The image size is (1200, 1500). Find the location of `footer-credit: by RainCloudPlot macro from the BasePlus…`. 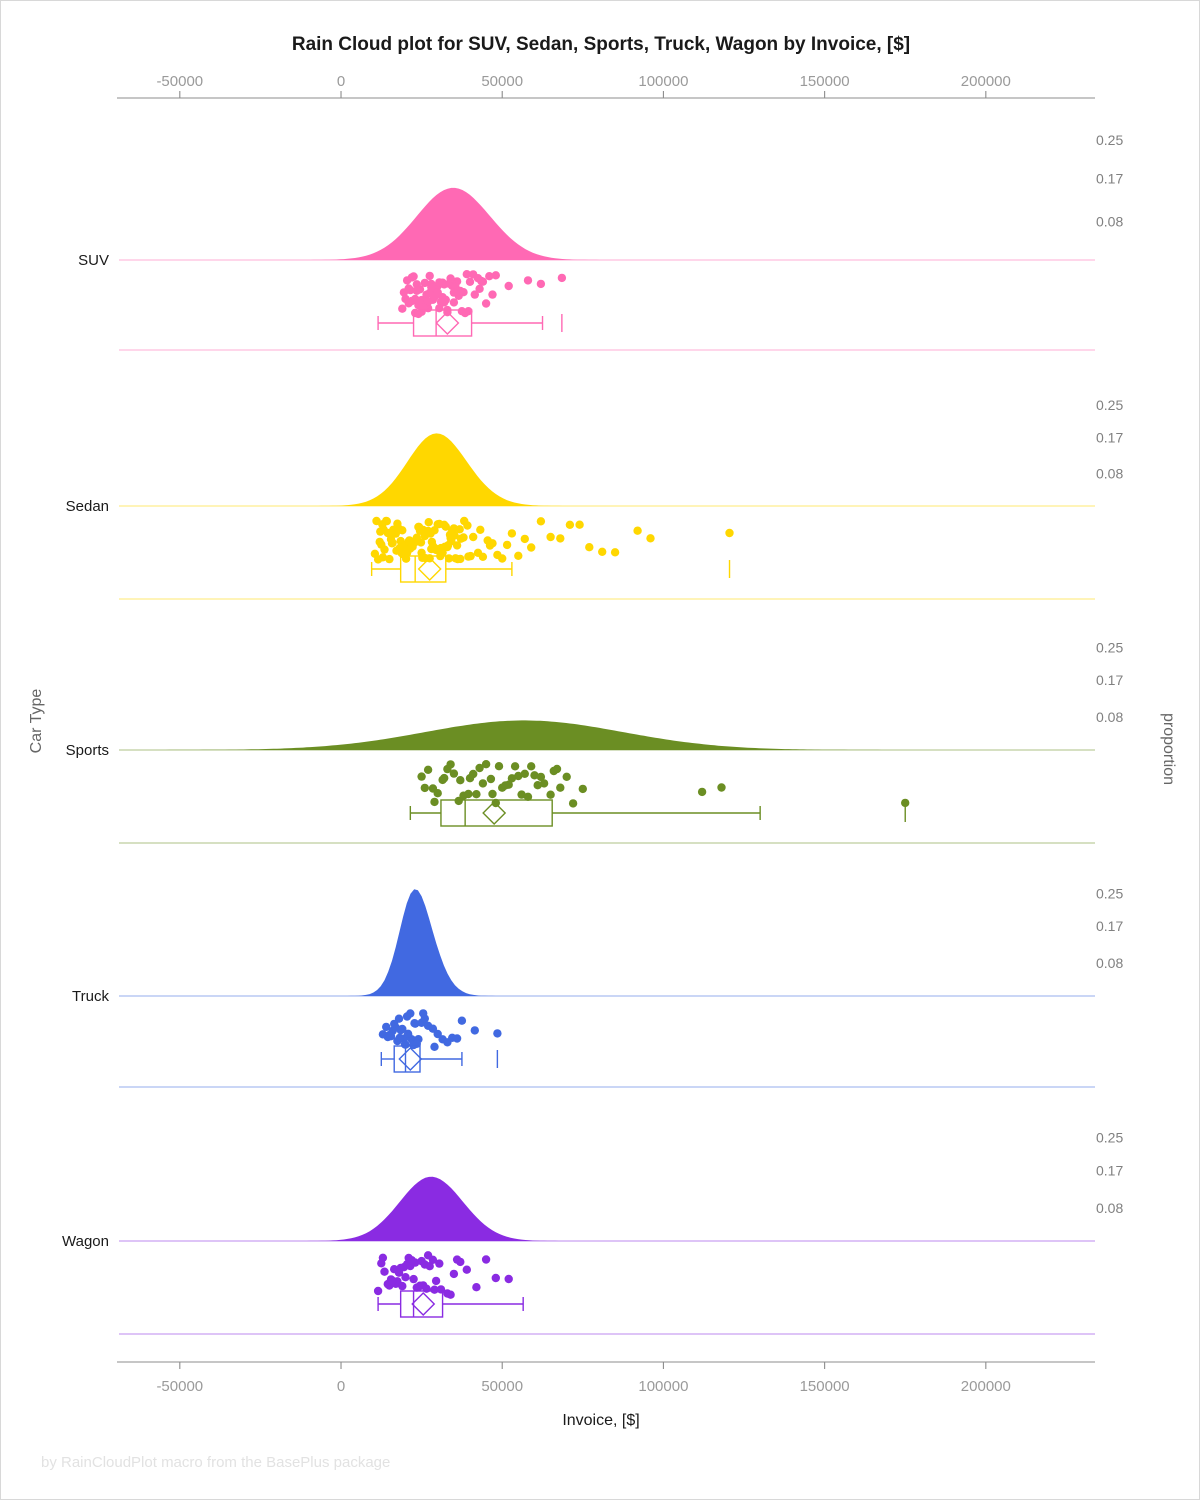

footer-credit: by RainCloudPlot macro from the BasePlus… is located at coordinates (215, 1462).